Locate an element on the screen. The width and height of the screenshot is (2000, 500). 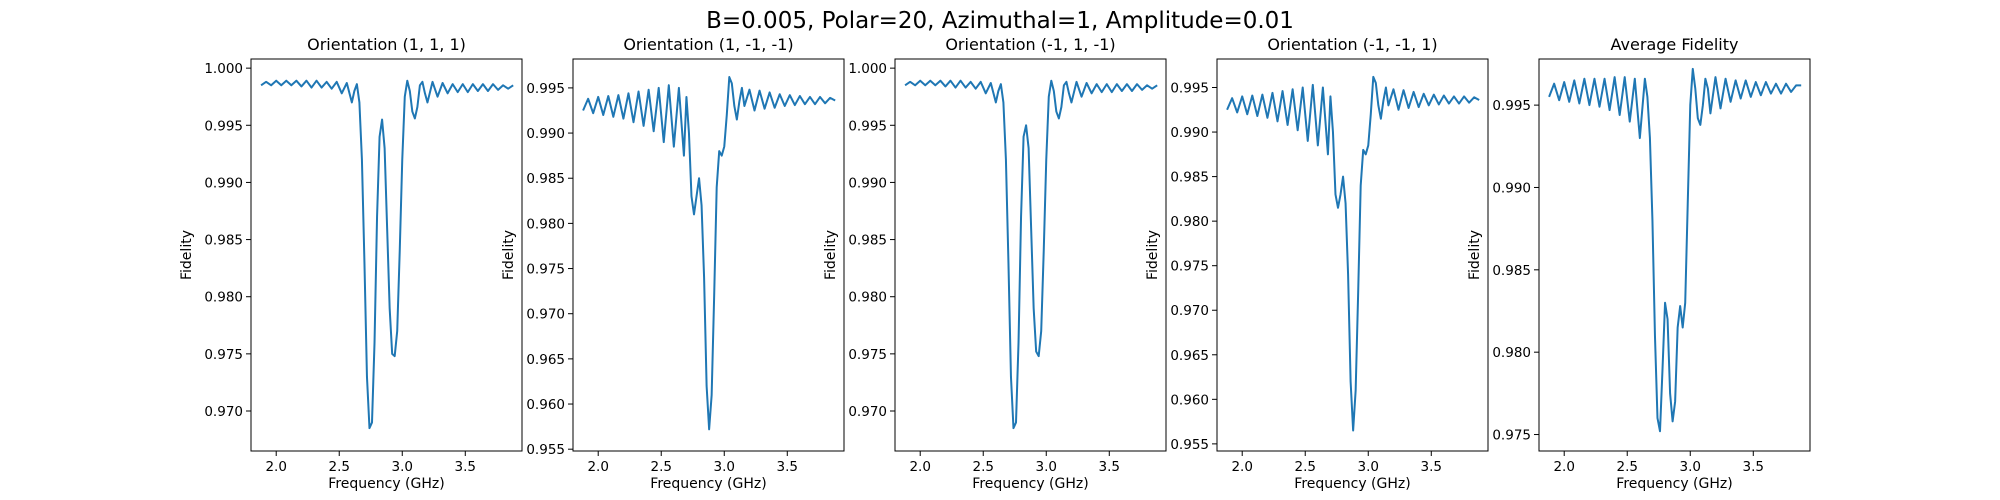
subplot-title: Orientation (-1, 1, -1) is located at coordinates (1030, 44).